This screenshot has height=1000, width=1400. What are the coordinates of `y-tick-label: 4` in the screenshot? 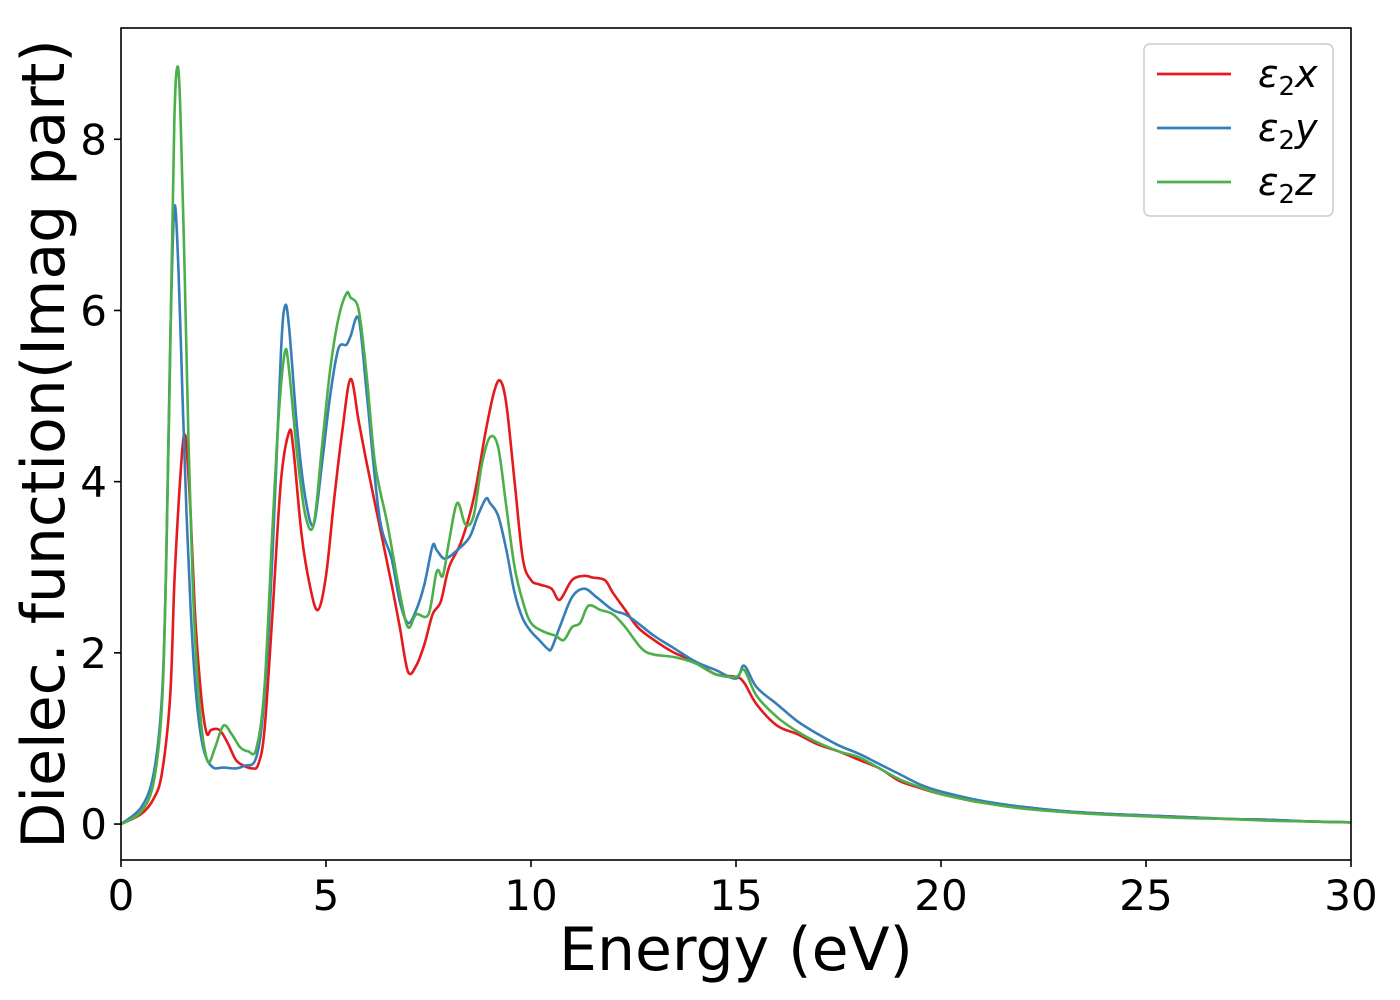 It's located at (93, 482).